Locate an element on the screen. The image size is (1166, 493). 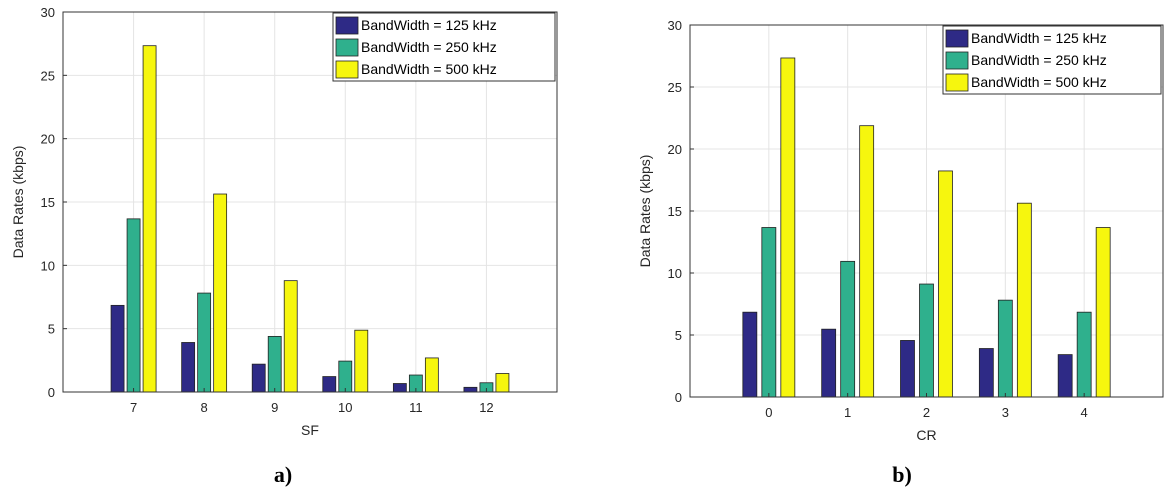
x-tick-label: 4 is located at coordinates (1084, 412).